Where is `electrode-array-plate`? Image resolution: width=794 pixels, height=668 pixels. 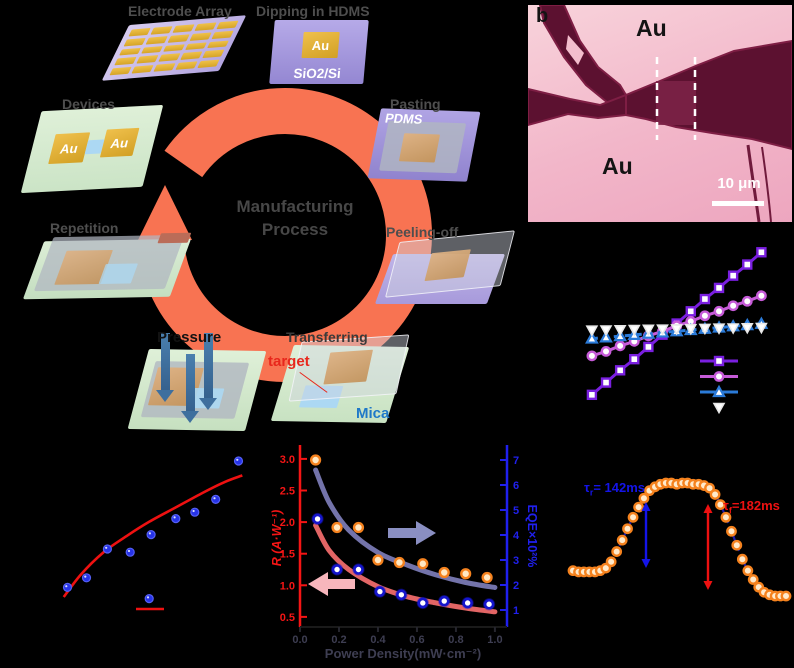 electrode-array-plate is located at coordinates (174, 48).